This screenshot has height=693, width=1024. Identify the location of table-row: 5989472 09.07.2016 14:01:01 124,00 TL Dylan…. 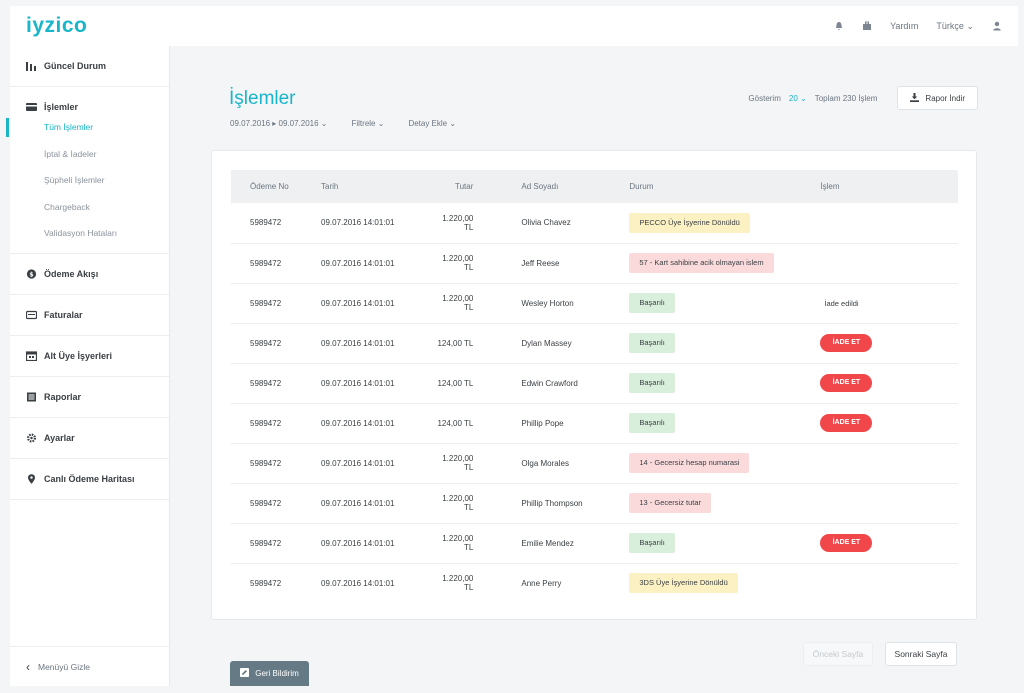
(594, 343).